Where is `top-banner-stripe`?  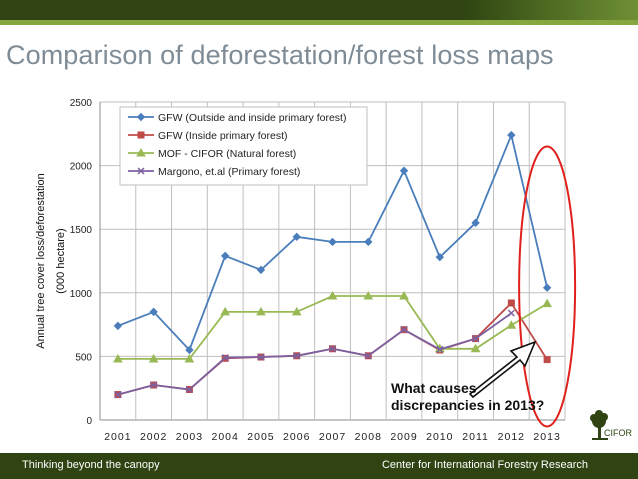
top-banner-stripe is located at coordinates (550, 10).